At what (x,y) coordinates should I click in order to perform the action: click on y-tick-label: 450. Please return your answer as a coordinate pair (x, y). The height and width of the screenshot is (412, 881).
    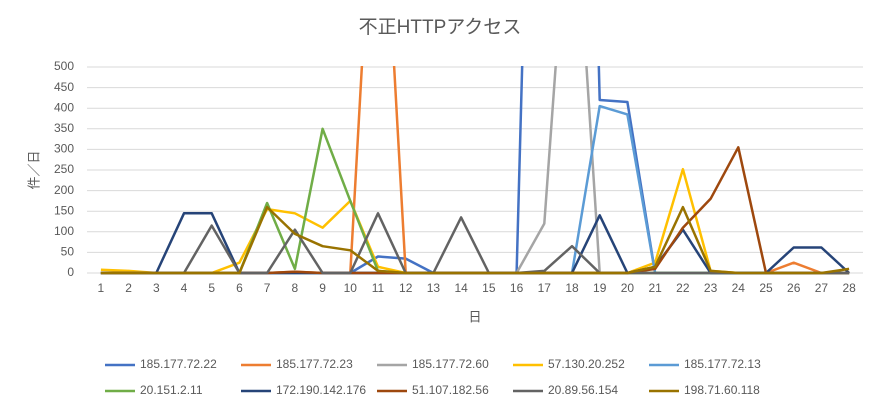
    Looking at the image, I should click on (64, 87).